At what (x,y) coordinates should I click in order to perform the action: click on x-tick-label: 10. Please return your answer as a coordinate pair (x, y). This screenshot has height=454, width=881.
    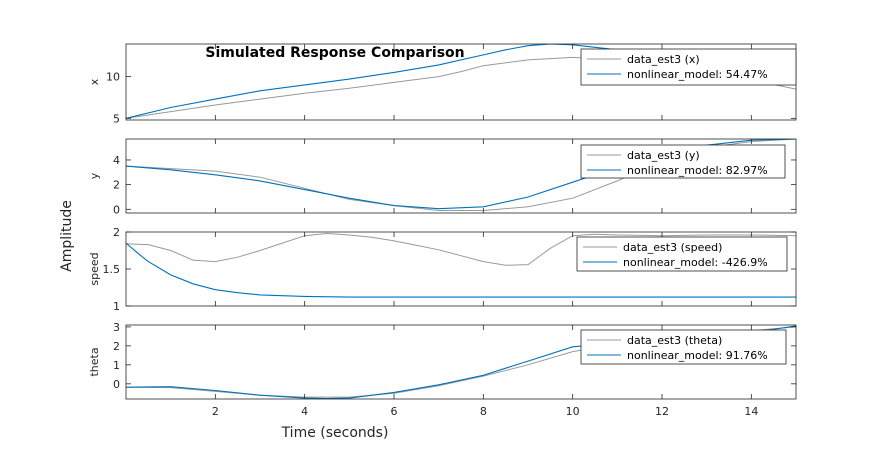
    Looking at the image, I should click on (573, 411).